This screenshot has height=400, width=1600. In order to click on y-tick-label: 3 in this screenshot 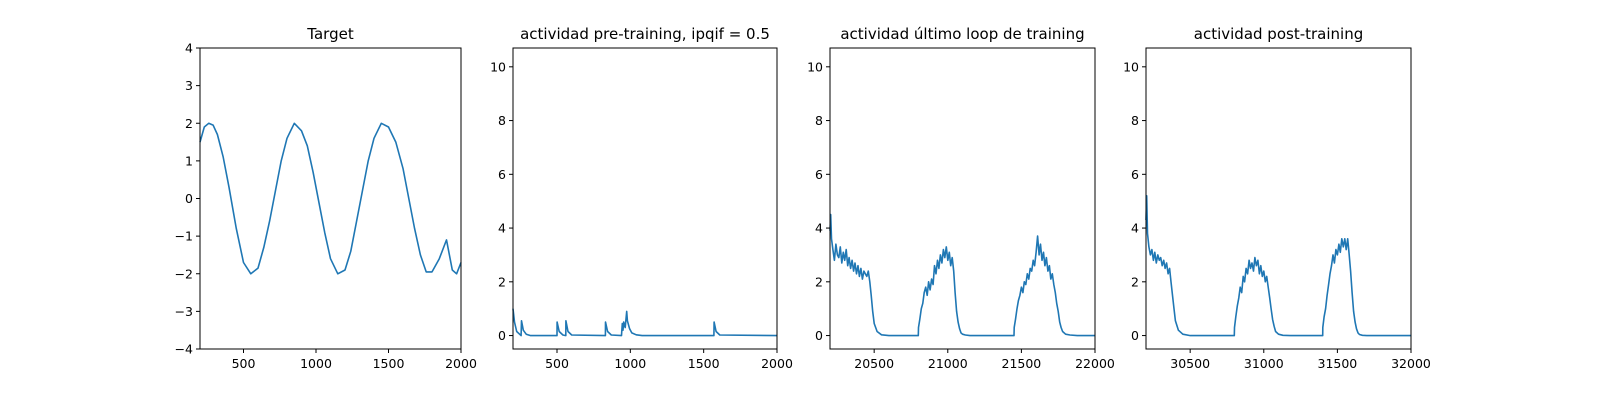, I will do `click(189, 85)`.